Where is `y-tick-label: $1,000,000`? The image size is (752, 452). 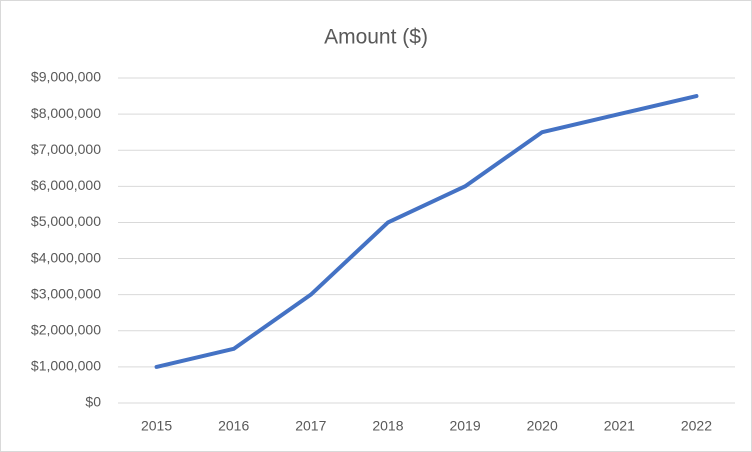
y-tick-label: $1,000,000 is located at coordinates (66, 366).